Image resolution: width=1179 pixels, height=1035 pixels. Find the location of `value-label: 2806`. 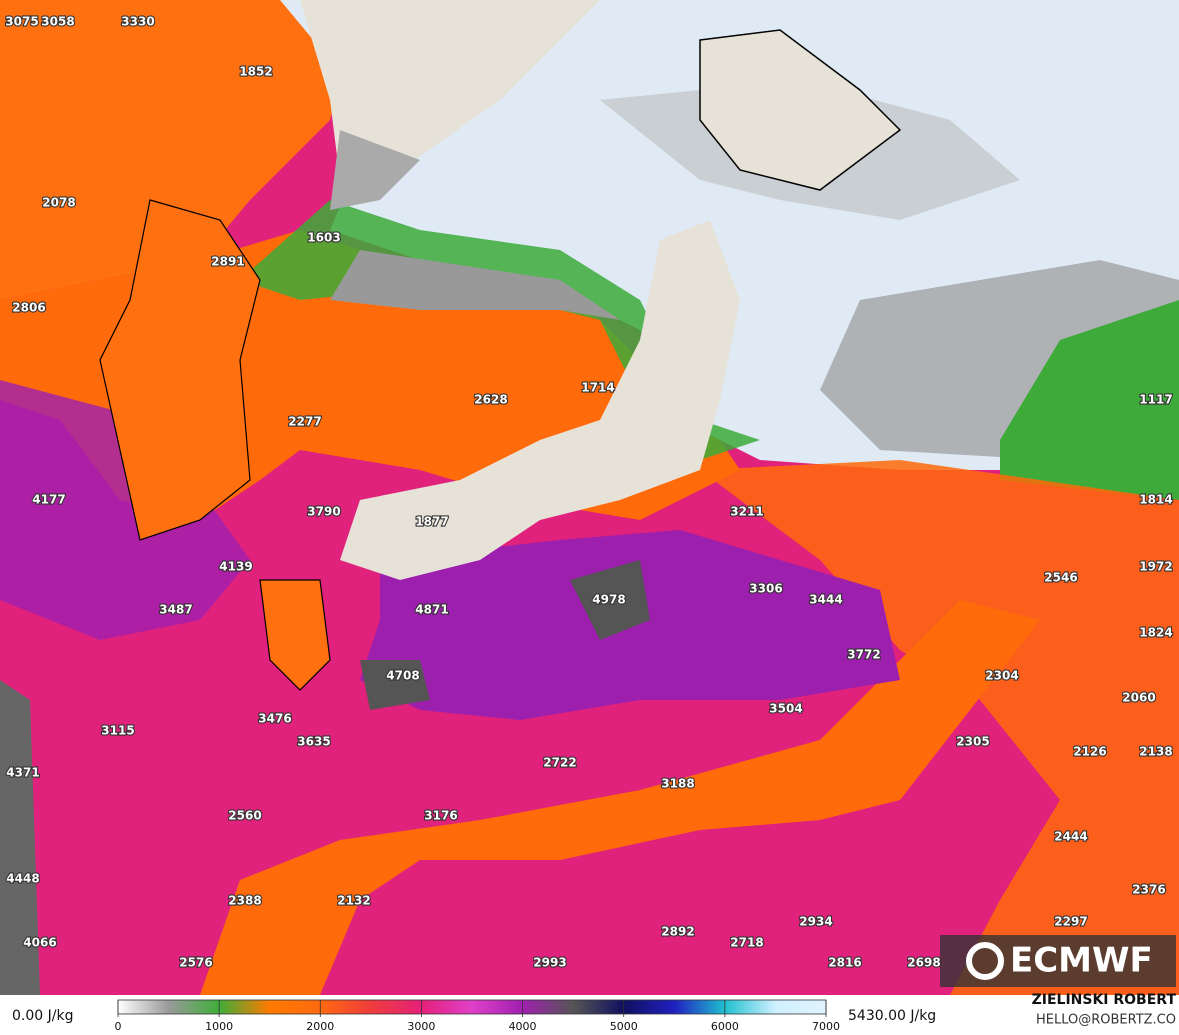

value-label: 2806 is located at coordinates (28, 308).